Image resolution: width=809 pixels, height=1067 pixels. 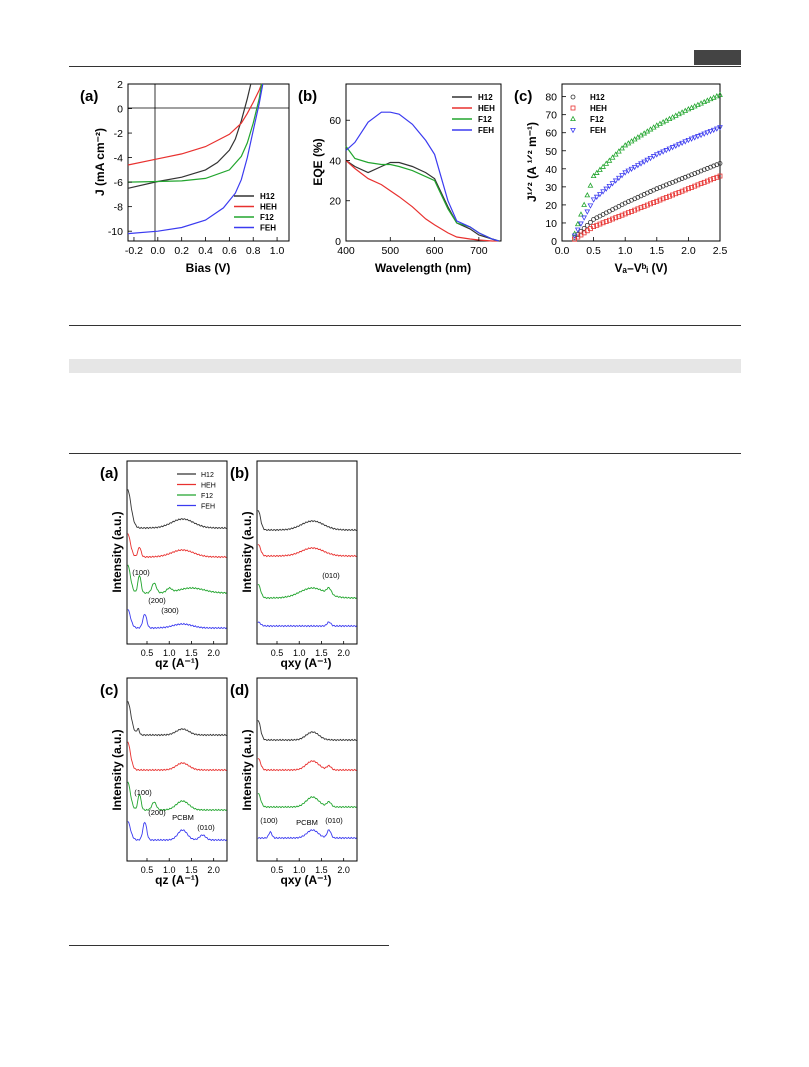 What do you see at coordinates (253, 251) in the screenshot?
I see `x-tick-label: 0.8` at bounding box center [253, 251].